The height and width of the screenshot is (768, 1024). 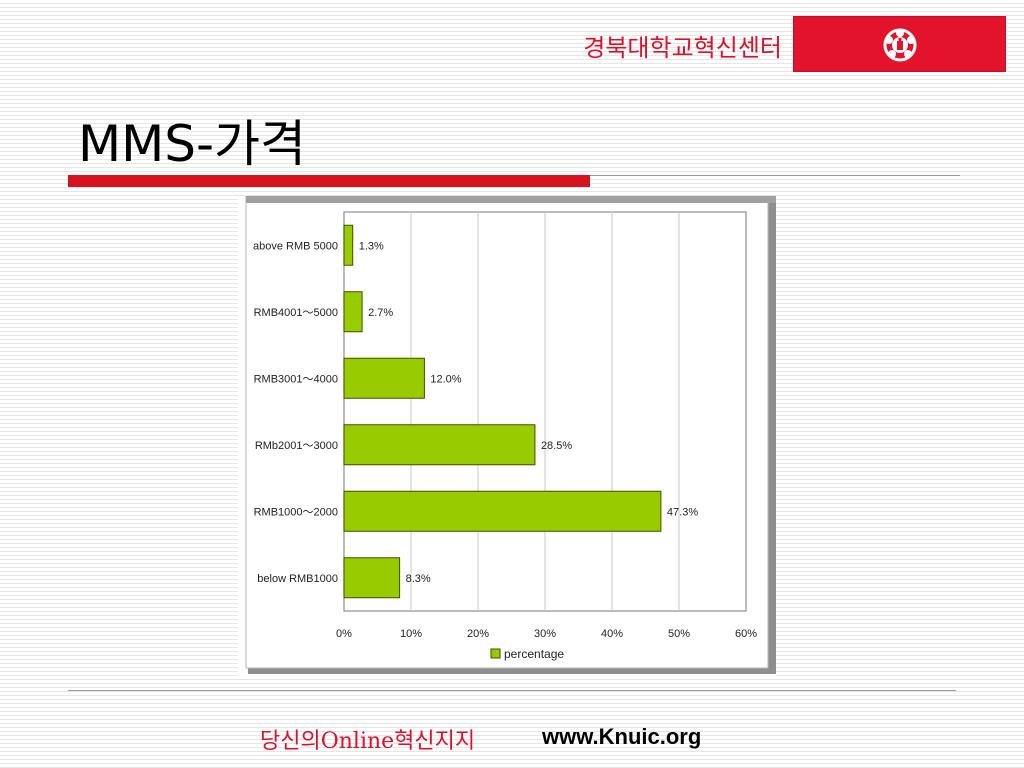 What do you see at coordinates (418, 579) in the screenshot?
I see `data-label: 8.3%` at bounding box center [418, 579].